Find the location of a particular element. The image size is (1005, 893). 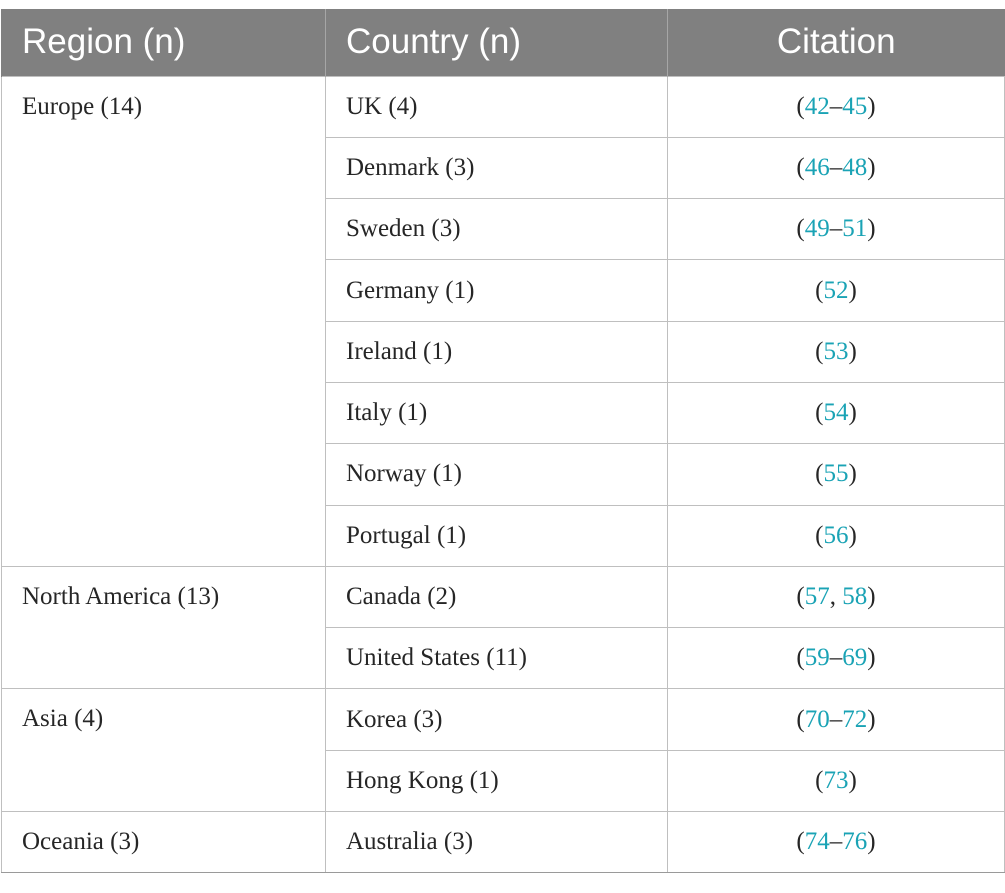

citation-link: 53 is located at coordinates (836, 351).